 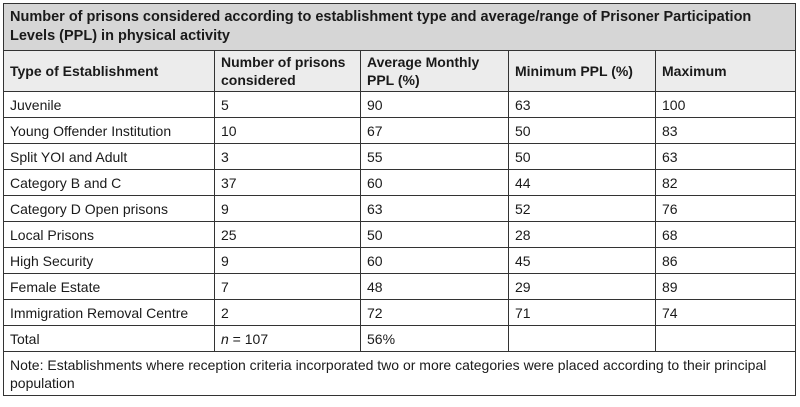 I want to click on cell-prison-count: 10, so click(x=287, y=130).